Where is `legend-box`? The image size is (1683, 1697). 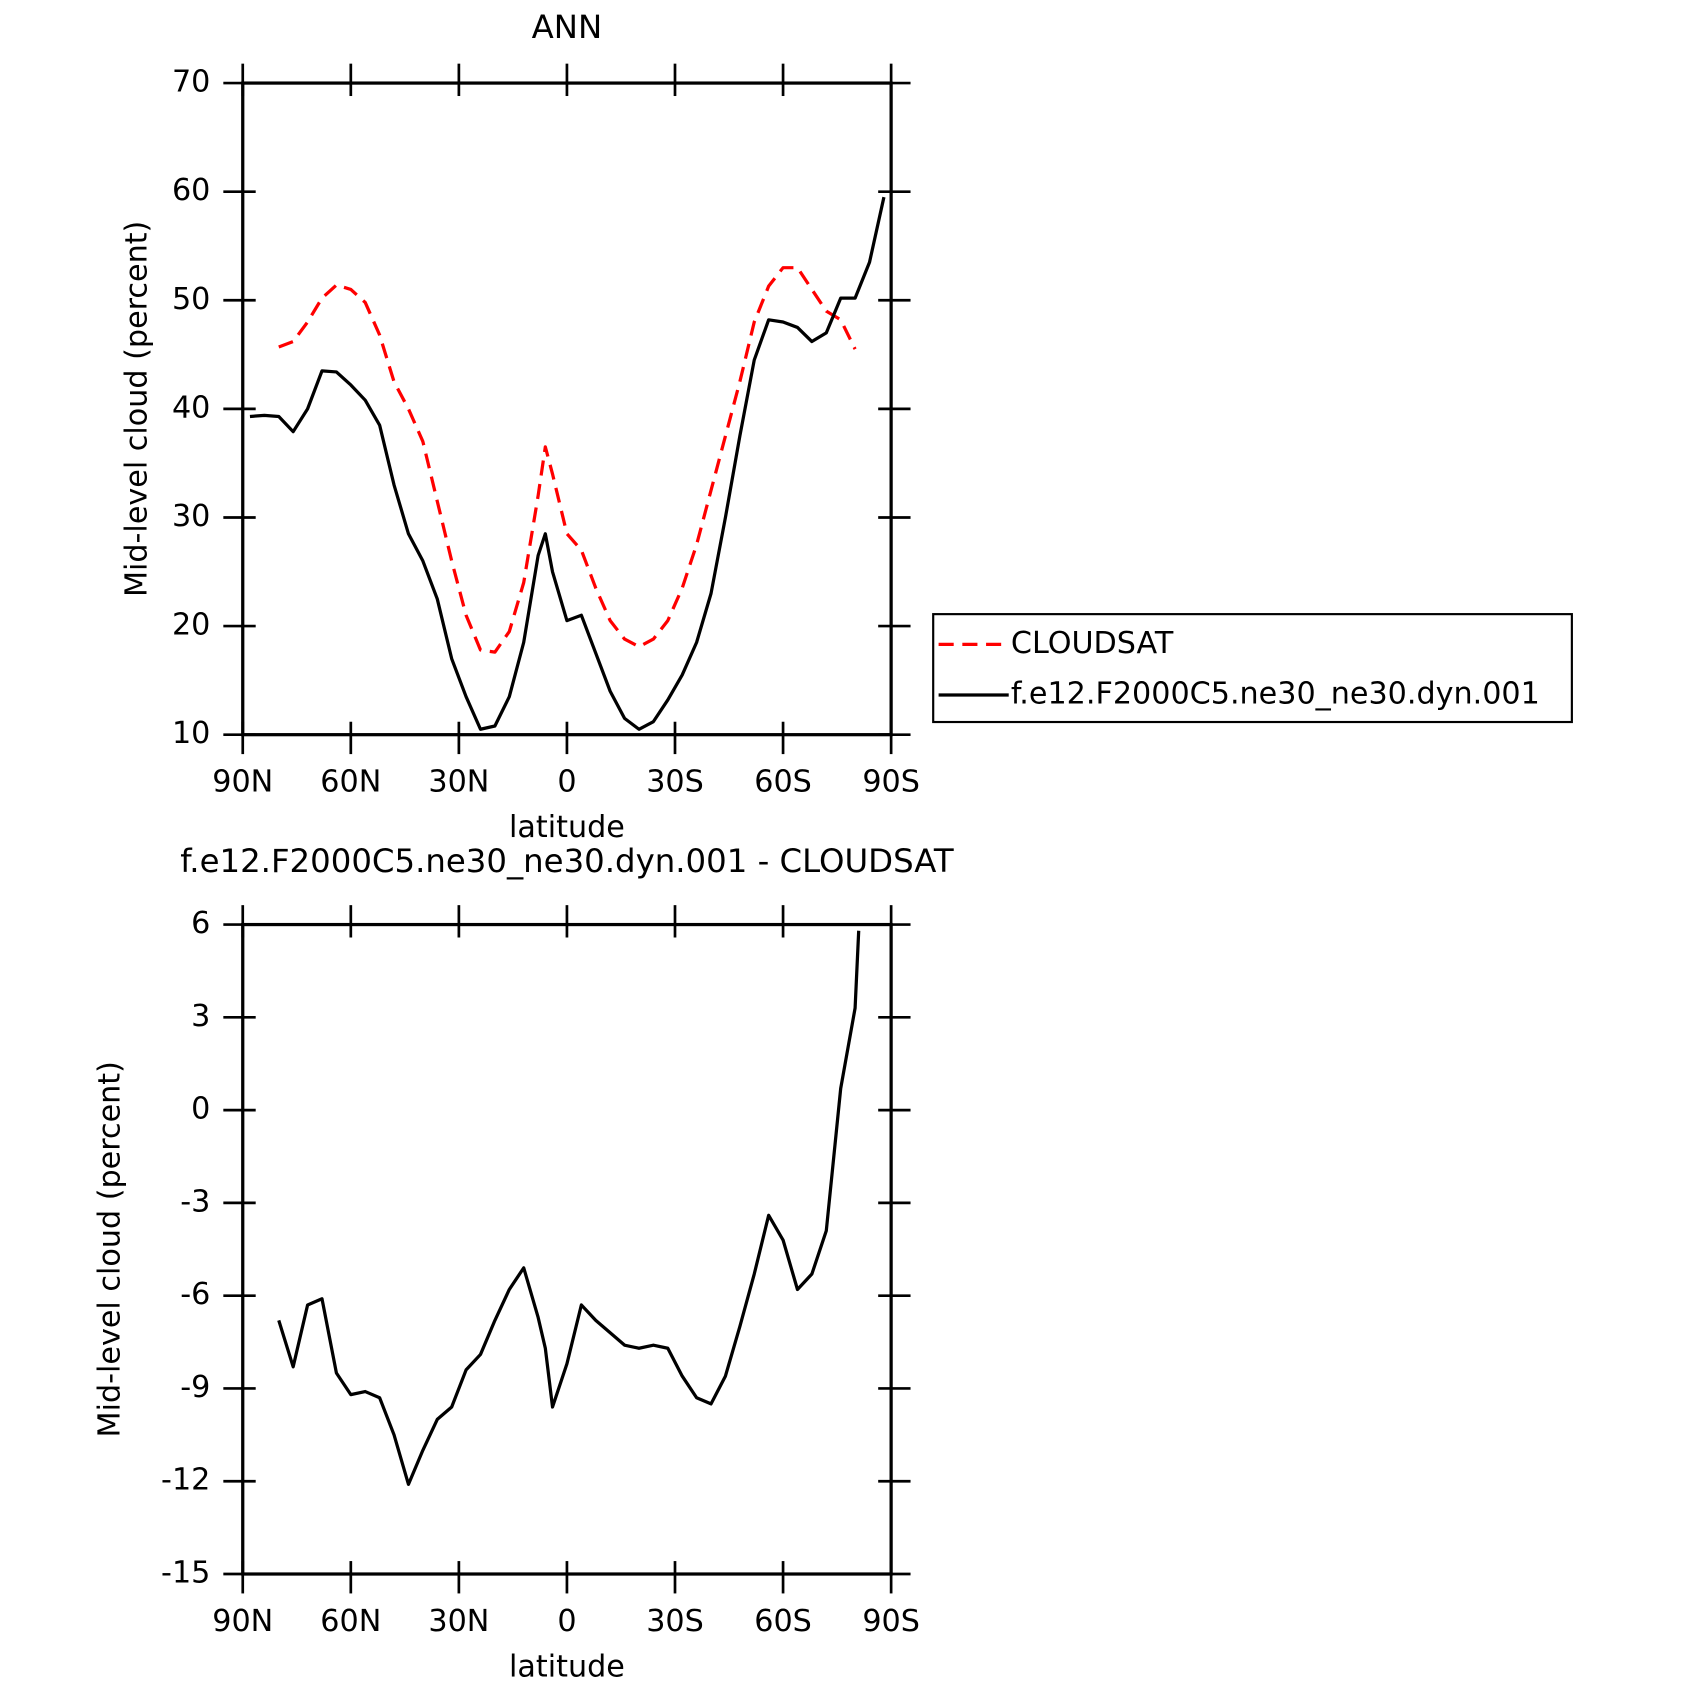 legend-box is located at coordinates (1252, 668).